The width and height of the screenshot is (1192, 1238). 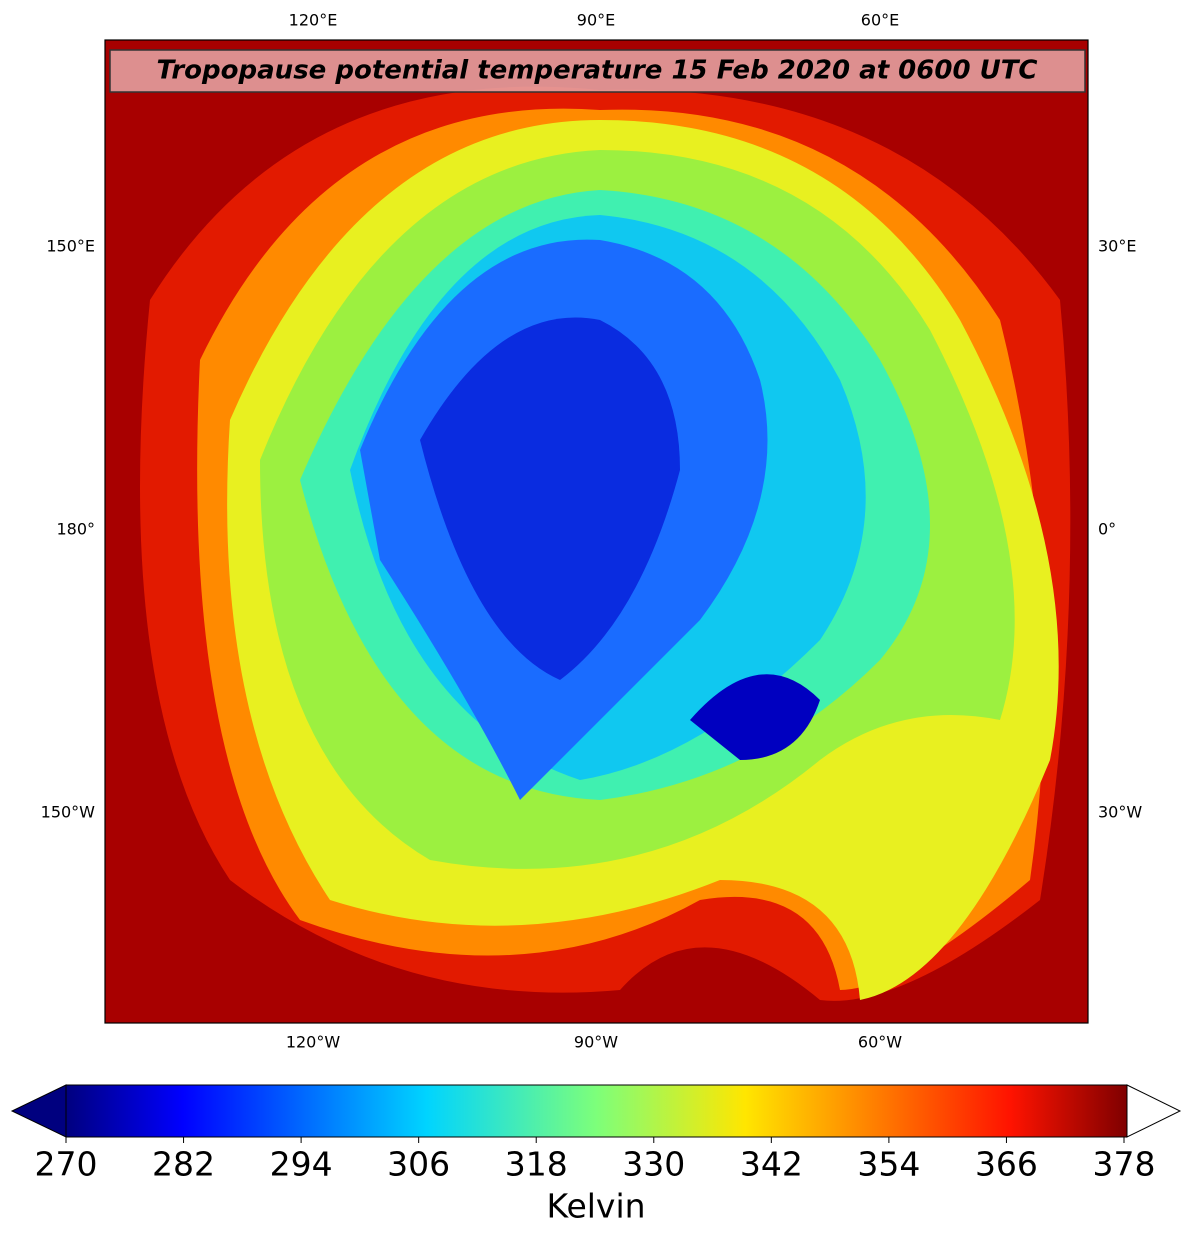 I want to click on longitude-label: 180°, so click(x=75, y=529).